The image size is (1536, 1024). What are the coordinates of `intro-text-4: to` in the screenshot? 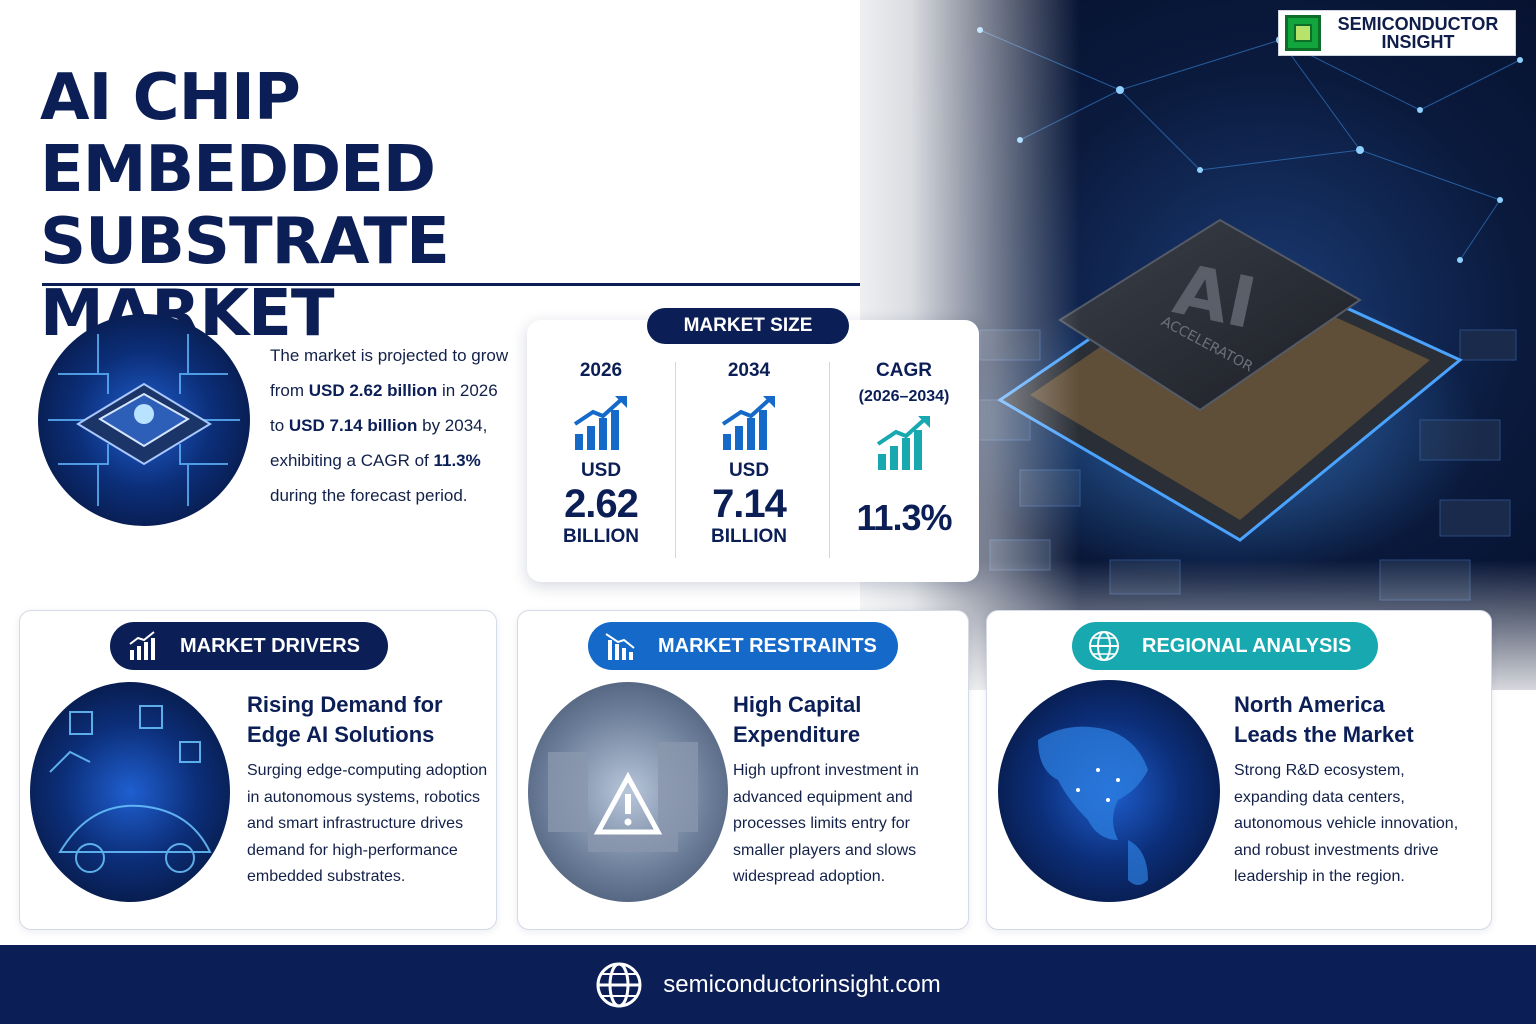 It's located at (279, 425).